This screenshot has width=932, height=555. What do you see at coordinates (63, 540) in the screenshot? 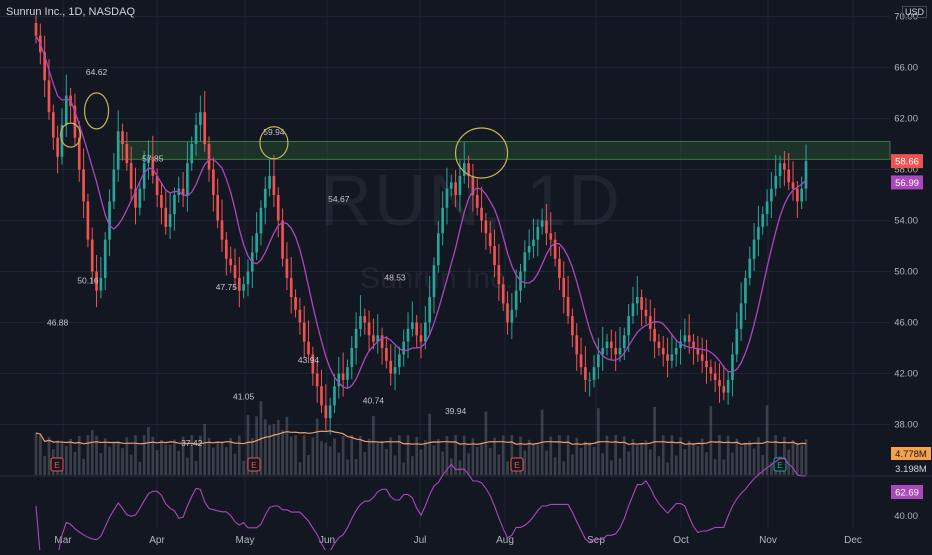
I see `x-tick-label: Mar` at bounding box center [63, 540].